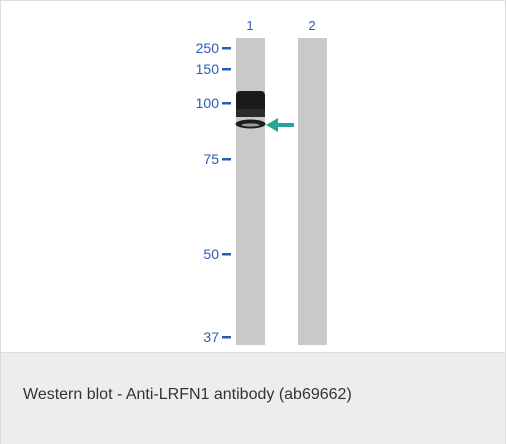 The height and width of the screenshot is (444, 506). What do you see at coordinates (211, 254) in the screenshot?
I see `marker-label-50: 50` at bounding box center [211, 254].